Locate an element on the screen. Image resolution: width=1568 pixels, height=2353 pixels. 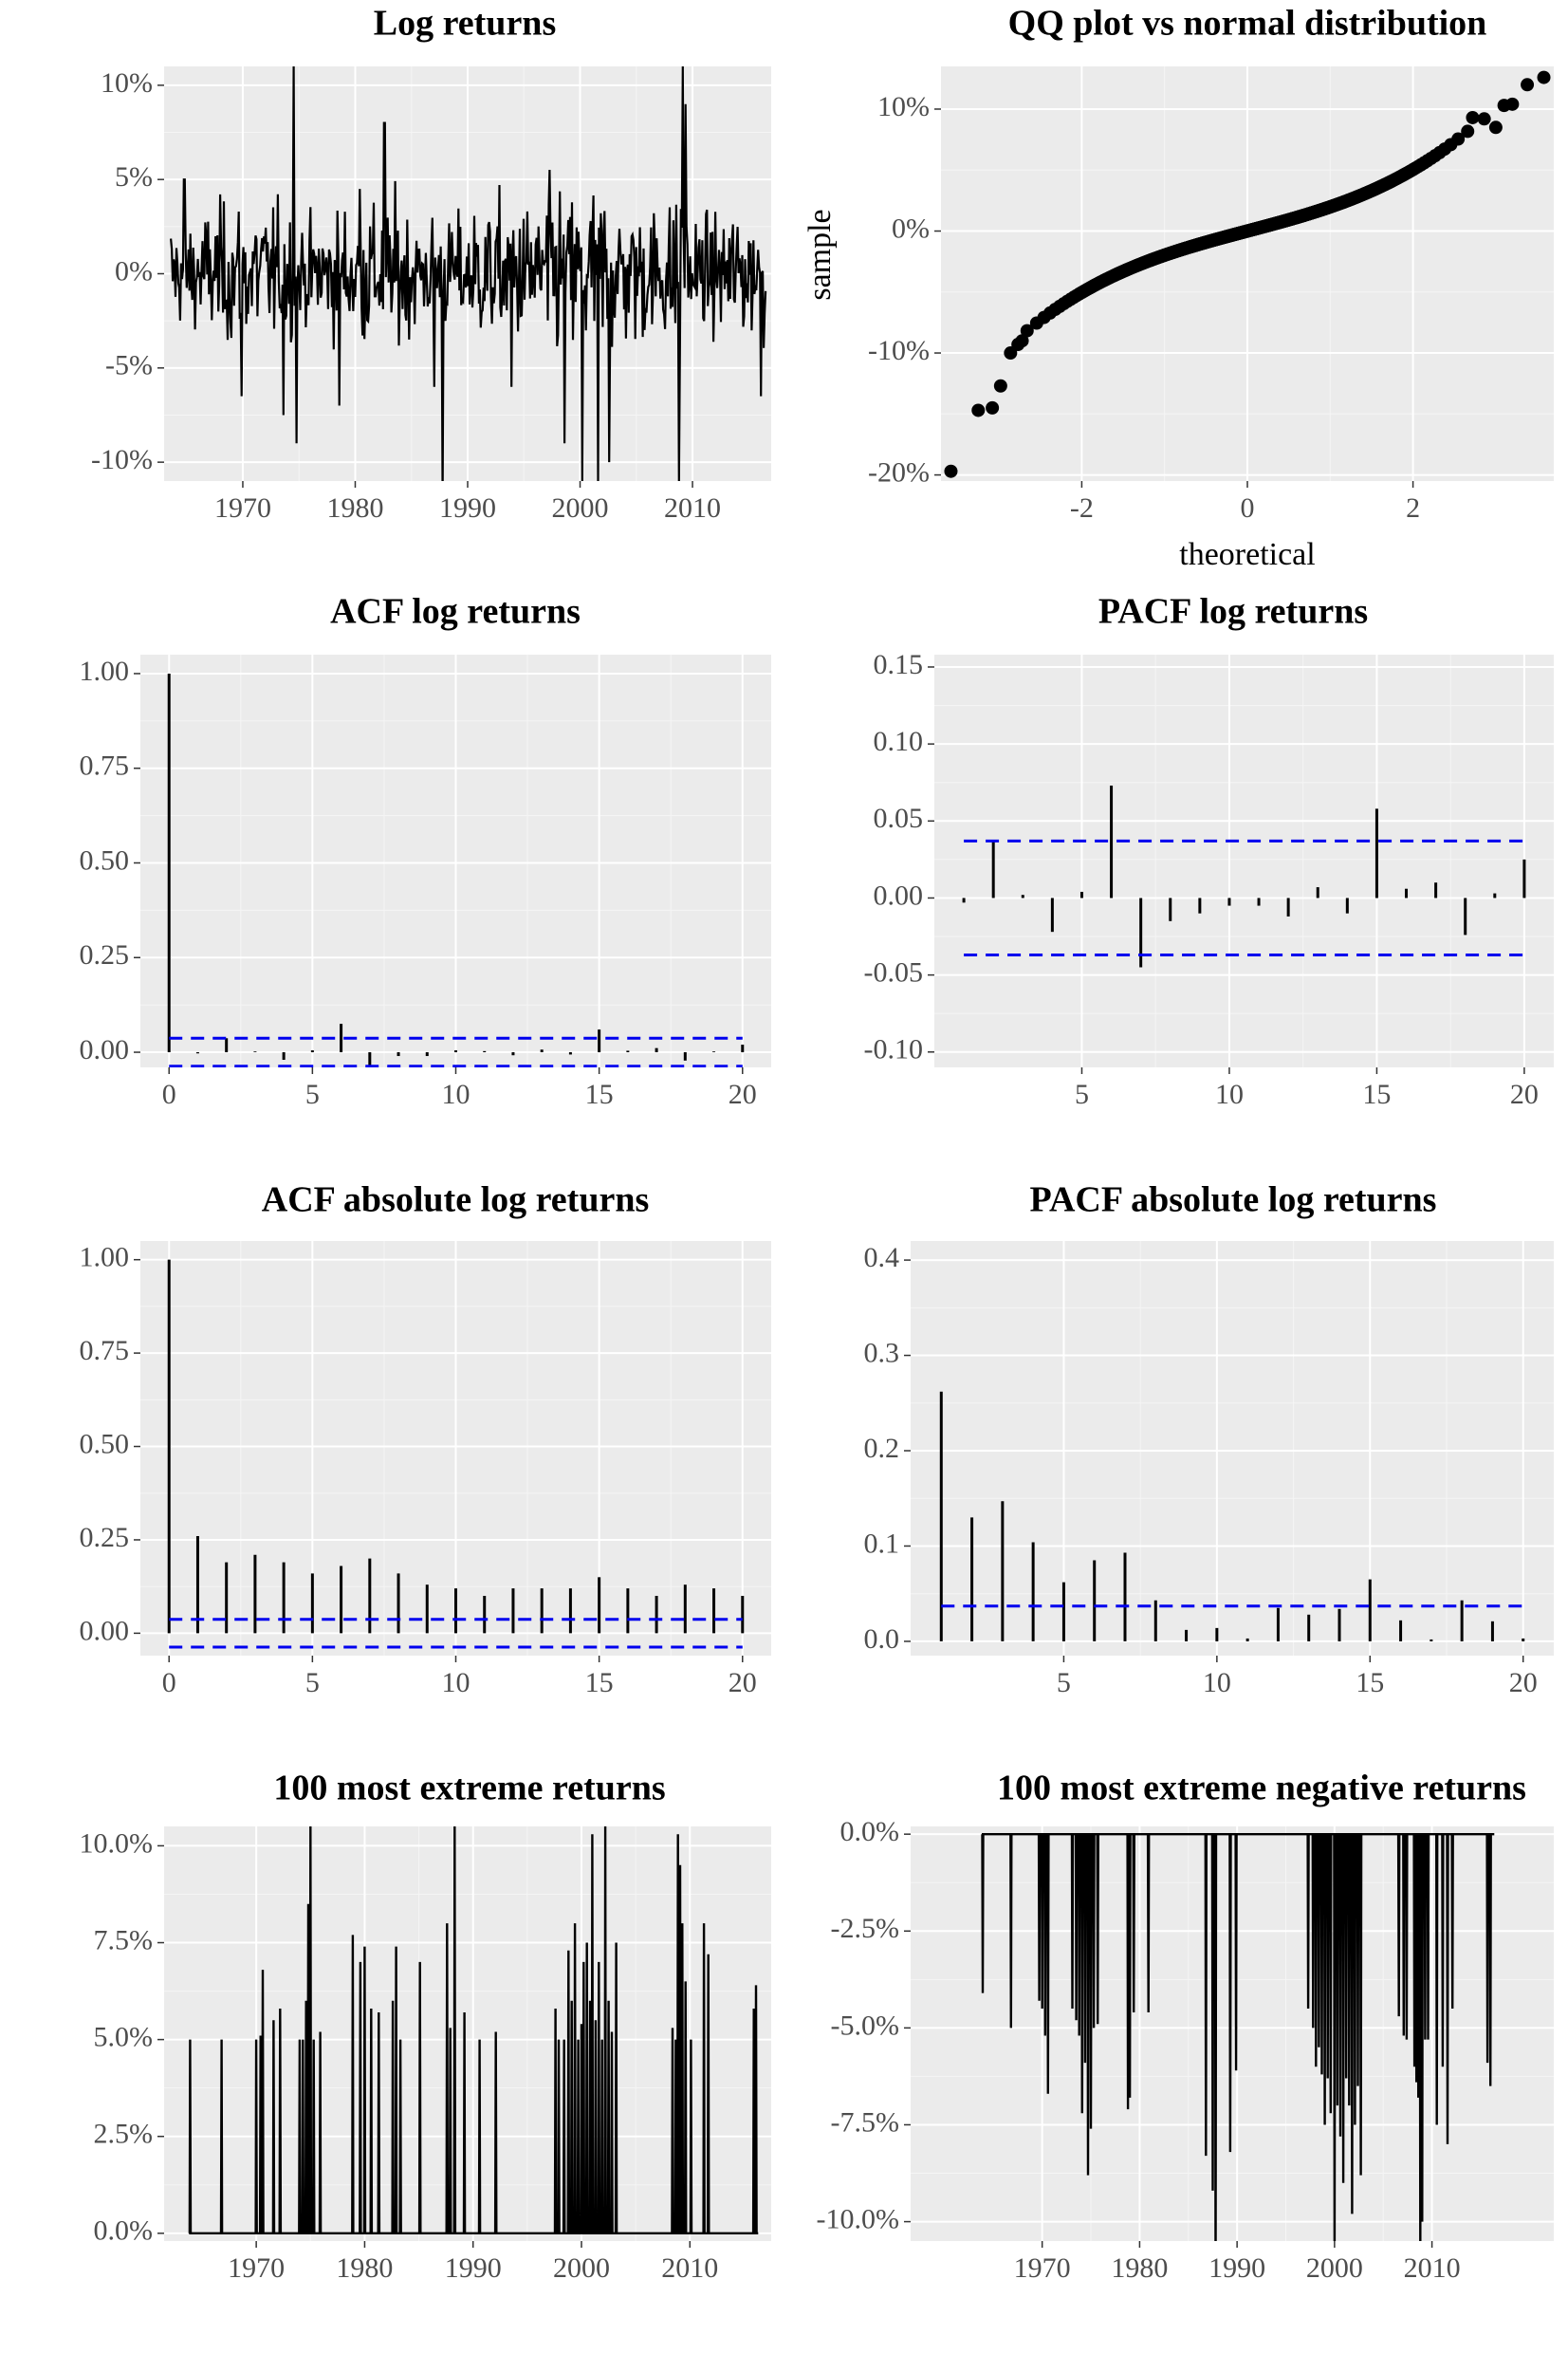
y-tick-label: -7.5% is located at coordinates (865, 2122).